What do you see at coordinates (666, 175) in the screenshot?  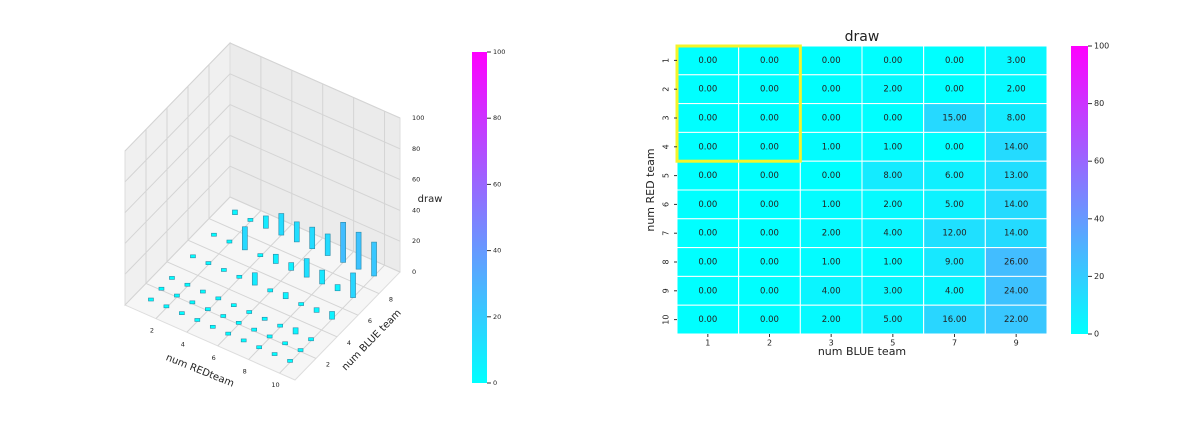 I see `y-tick-label: 5` at bounding box center [666, 175].